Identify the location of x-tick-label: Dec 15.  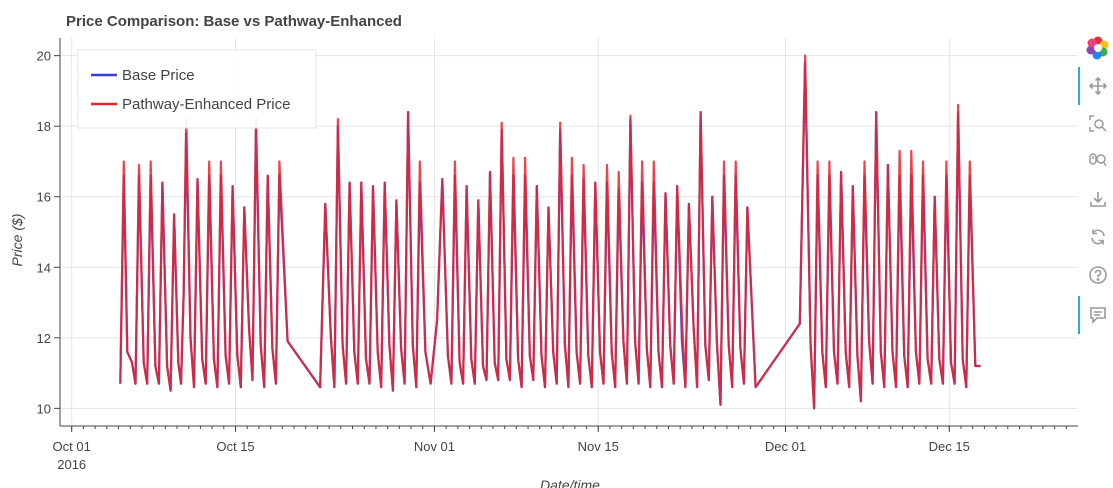
(949, 446).